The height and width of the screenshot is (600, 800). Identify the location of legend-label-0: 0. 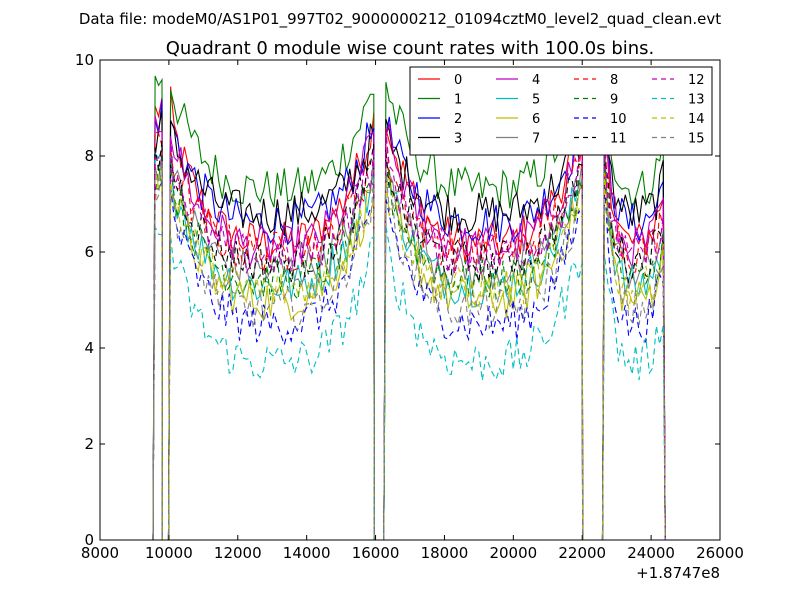
(458, 80).